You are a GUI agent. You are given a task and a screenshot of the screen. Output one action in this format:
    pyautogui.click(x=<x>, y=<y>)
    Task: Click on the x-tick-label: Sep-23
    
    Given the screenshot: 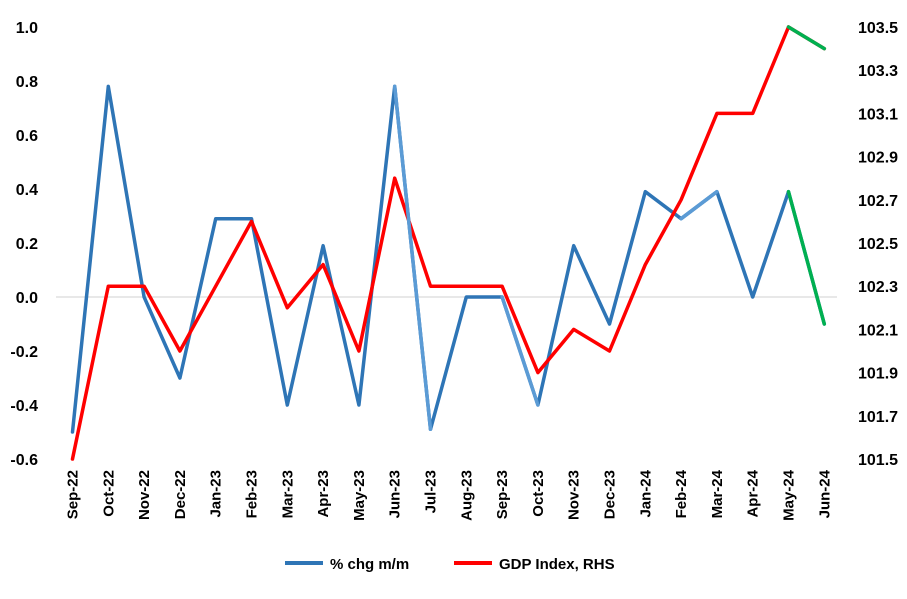 What is the action you would take?
    pyautogui.click(x=502, y=494)
    